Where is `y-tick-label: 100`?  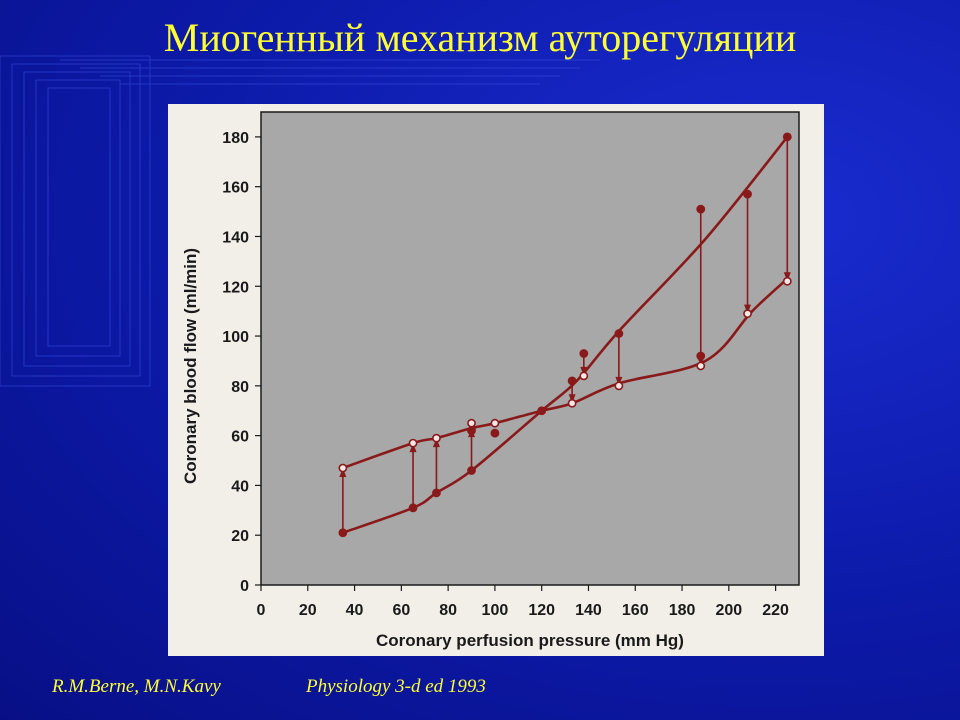
y-tick-label: 100 is located at coordinates (235, 337).